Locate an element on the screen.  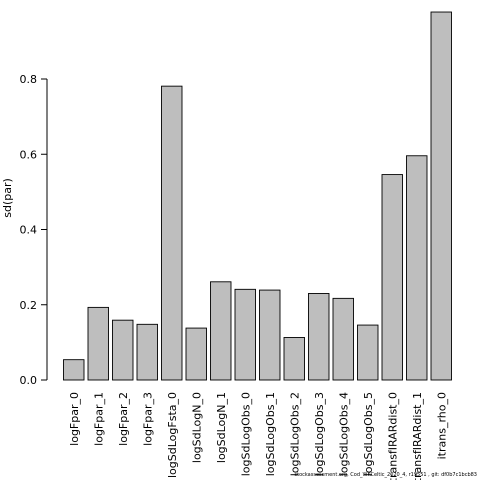
x-tick-label: logSdLogObs_2 is located at coordinates (294, 434).